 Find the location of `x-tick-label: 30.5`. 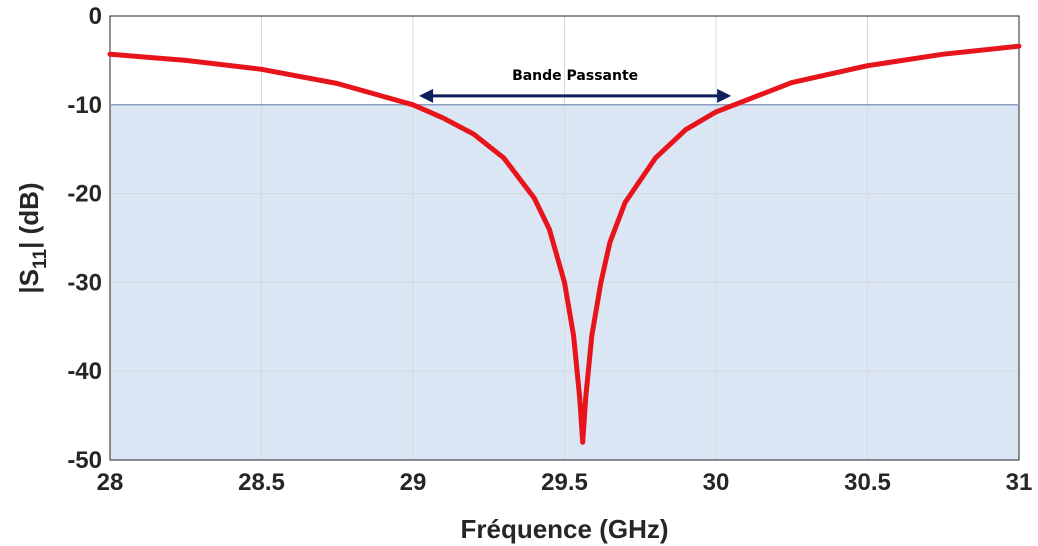

x-tick-label: 30.5 is located at coordinates (867, 482).